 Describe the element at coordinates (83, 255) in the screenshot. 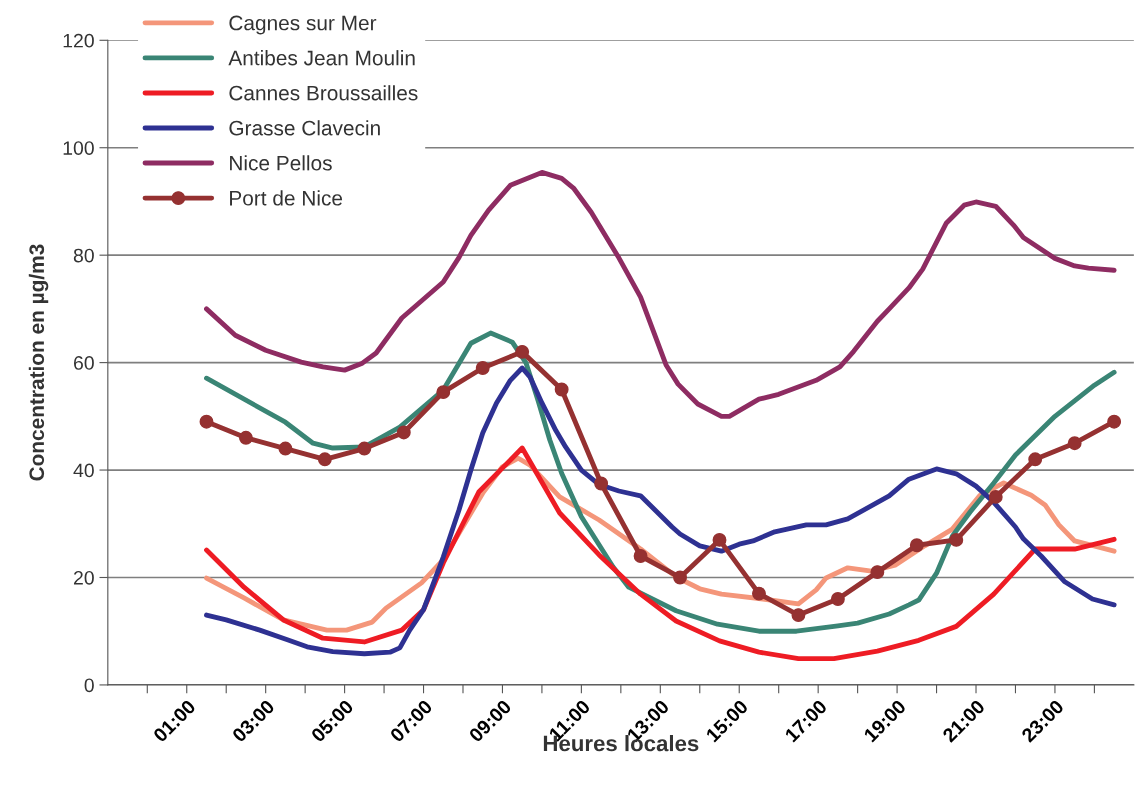

I see `y-tick-label: 80` at that location.